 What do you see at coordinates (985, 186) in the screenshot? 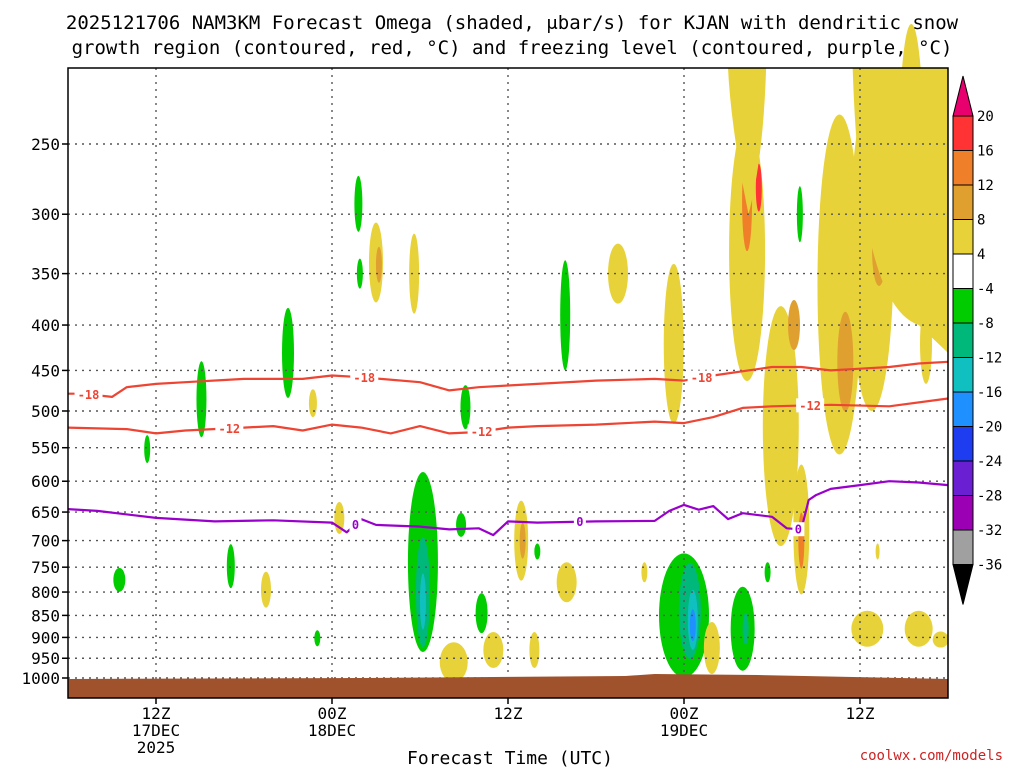
I see `colorbar-tick-label: 12` at bounding box center [985, 186].